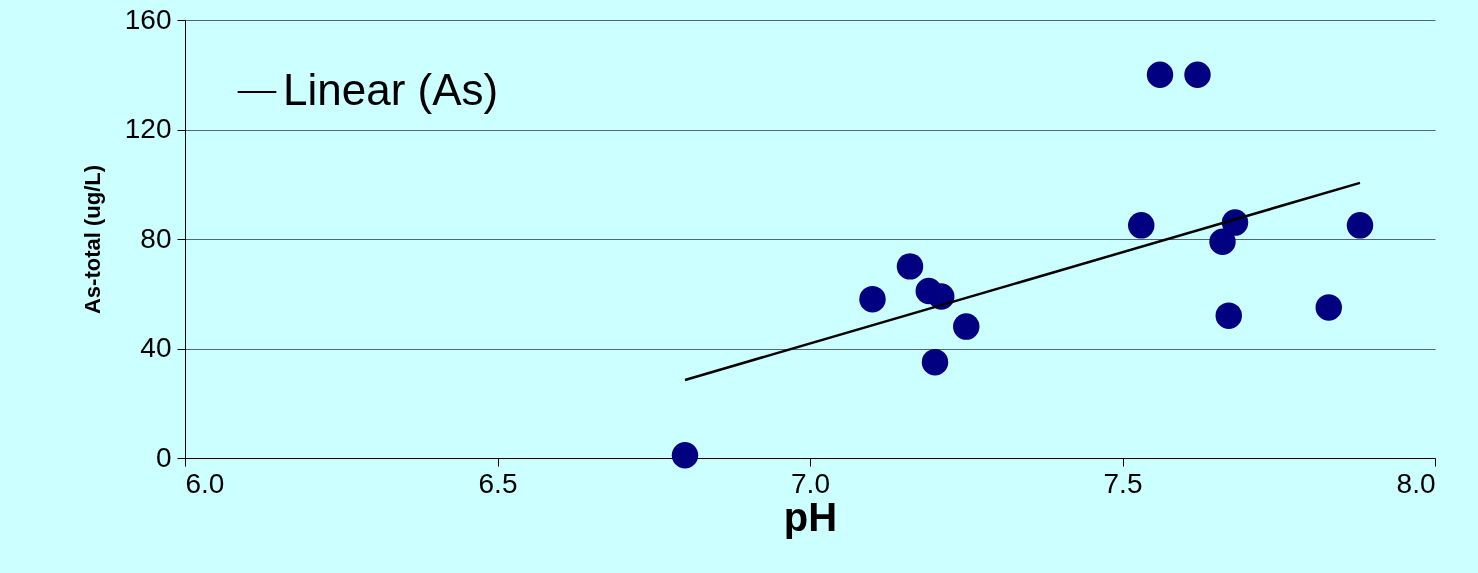 The image size is (1478, 573). Describe the element at coordinates (92, 239) in the screenshot. I see `y-axis-title: As-total (ug/L)` at that location.